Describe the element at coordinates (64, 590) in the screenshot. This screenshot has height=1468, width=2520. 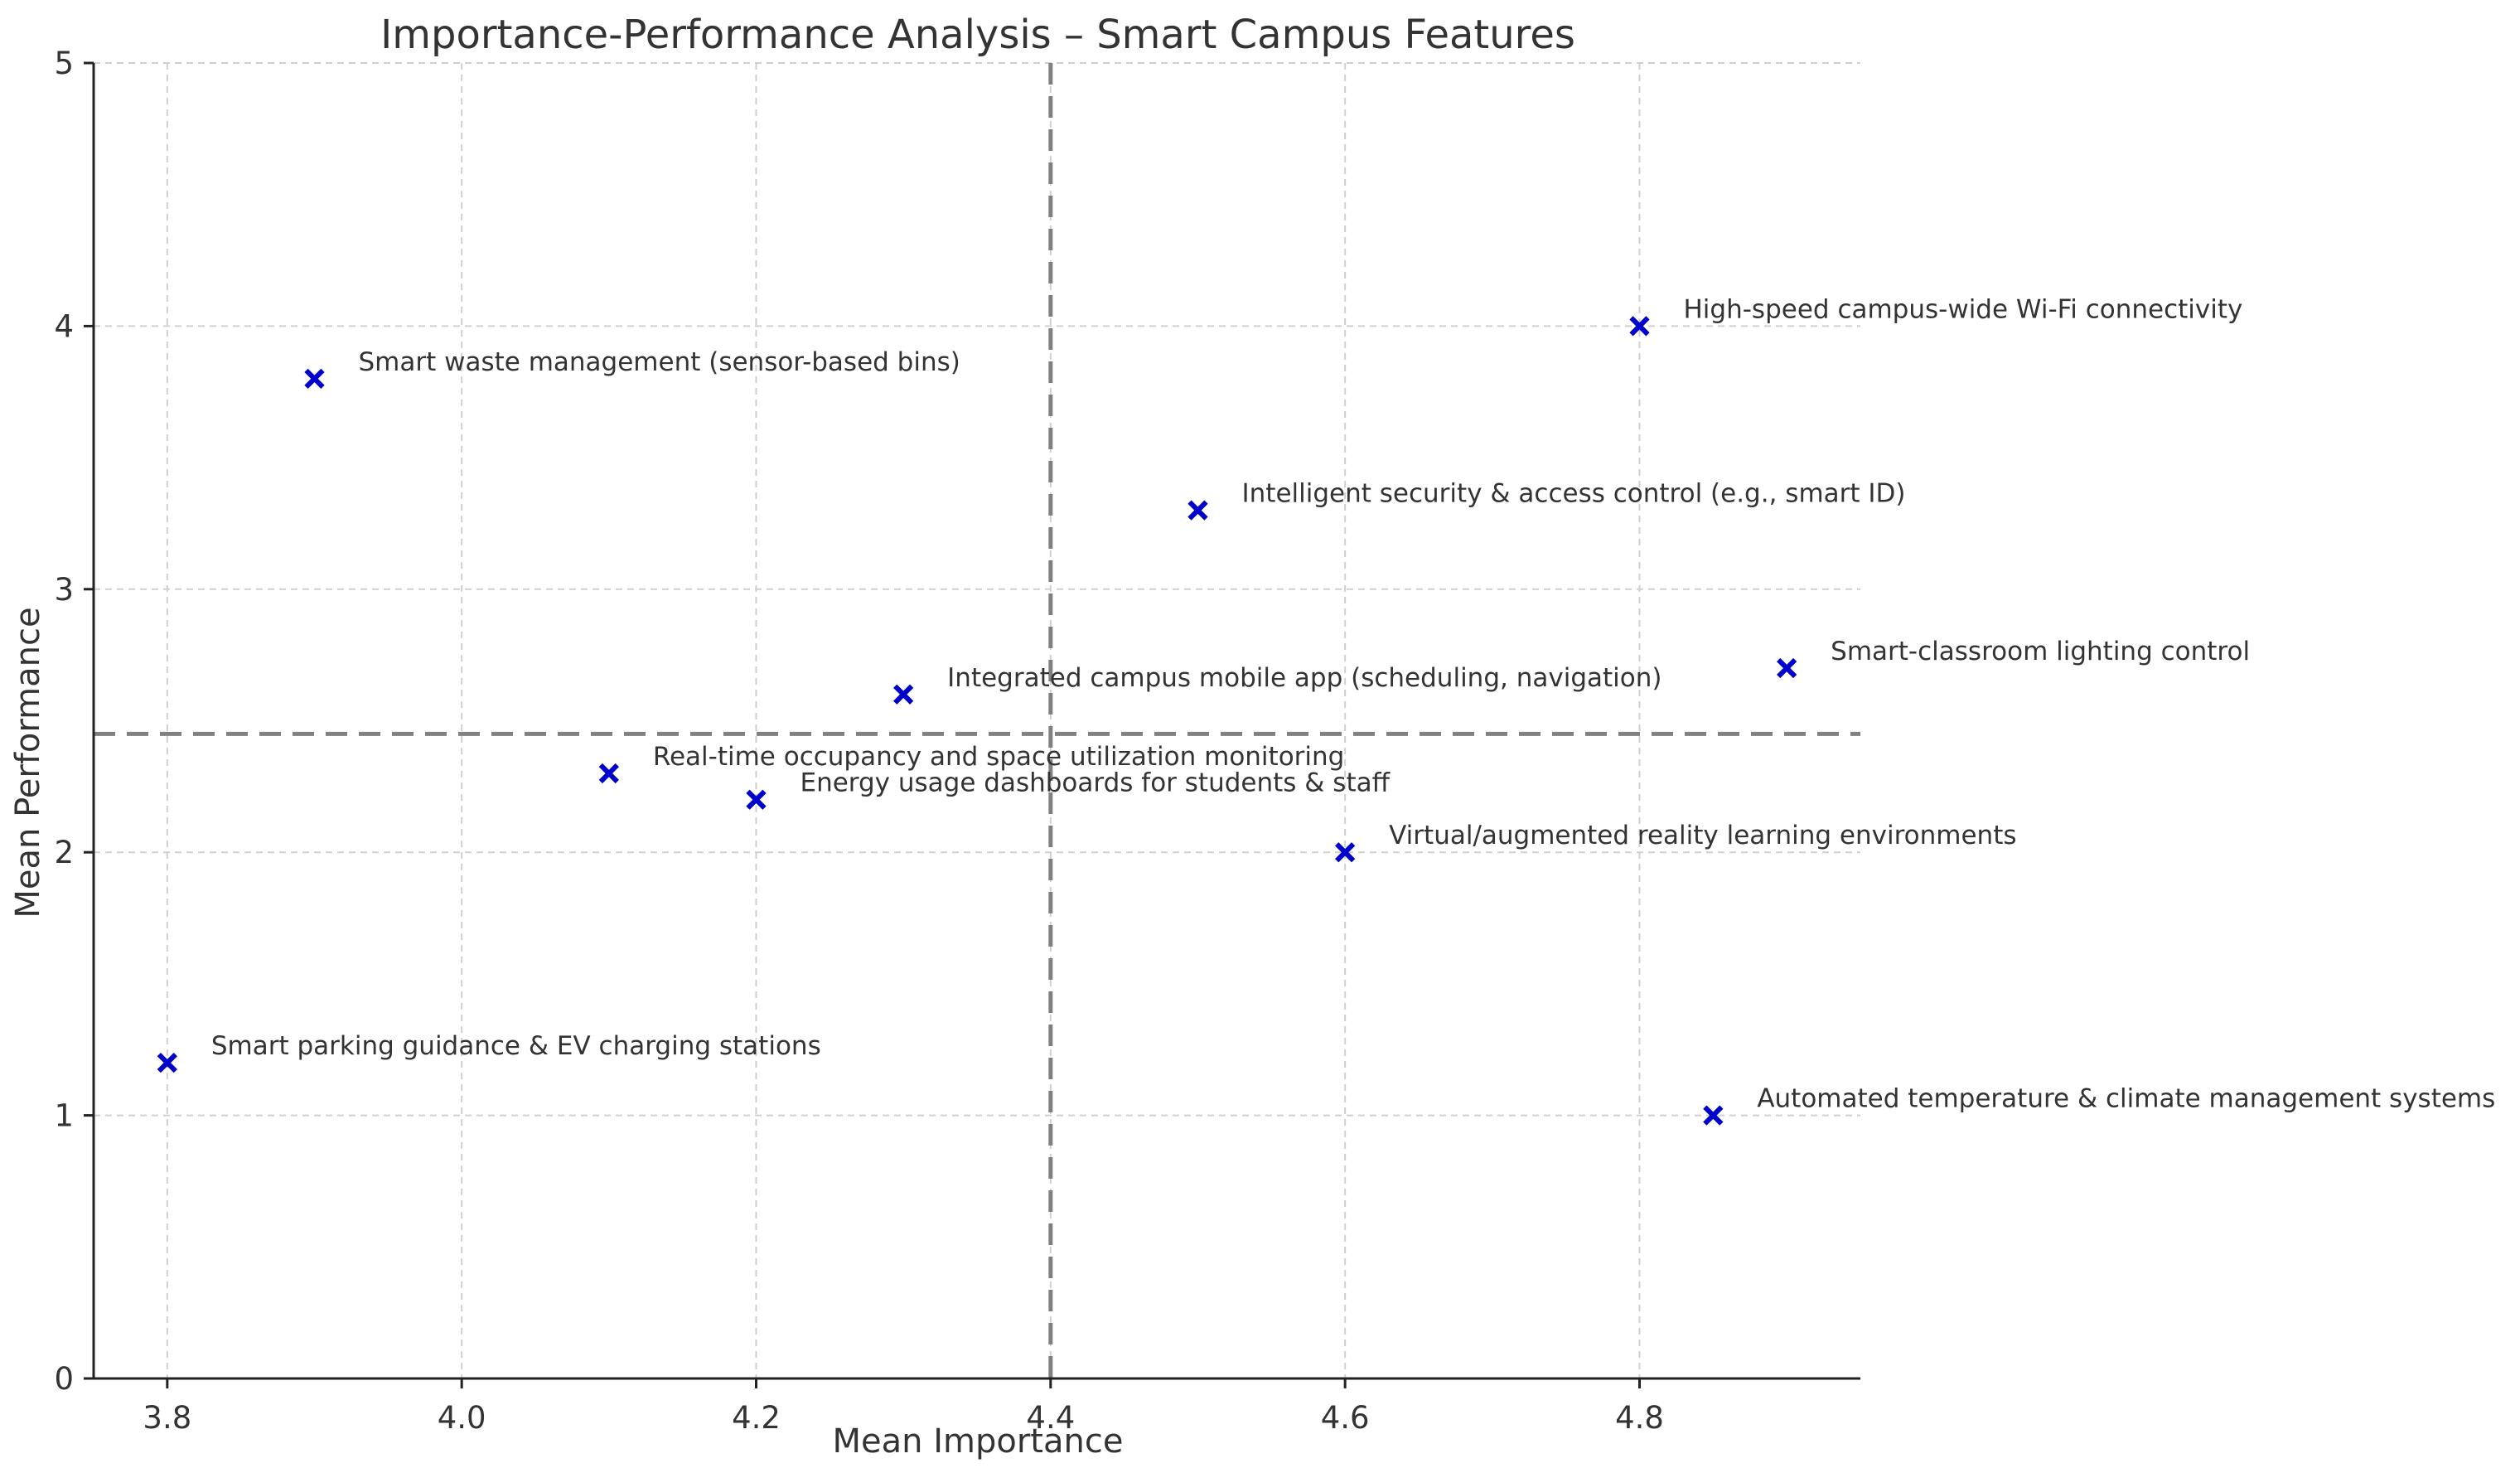
I see `y-tick-label: 3` at that location.